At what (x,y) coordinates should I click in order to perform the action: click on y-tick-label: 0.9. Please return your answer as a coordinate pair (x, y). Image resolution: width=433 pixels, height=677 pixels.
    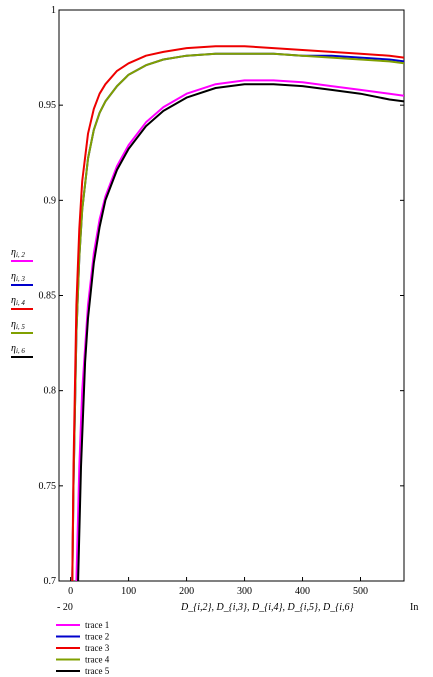
    Looking at the image, I should click on (50, 200).